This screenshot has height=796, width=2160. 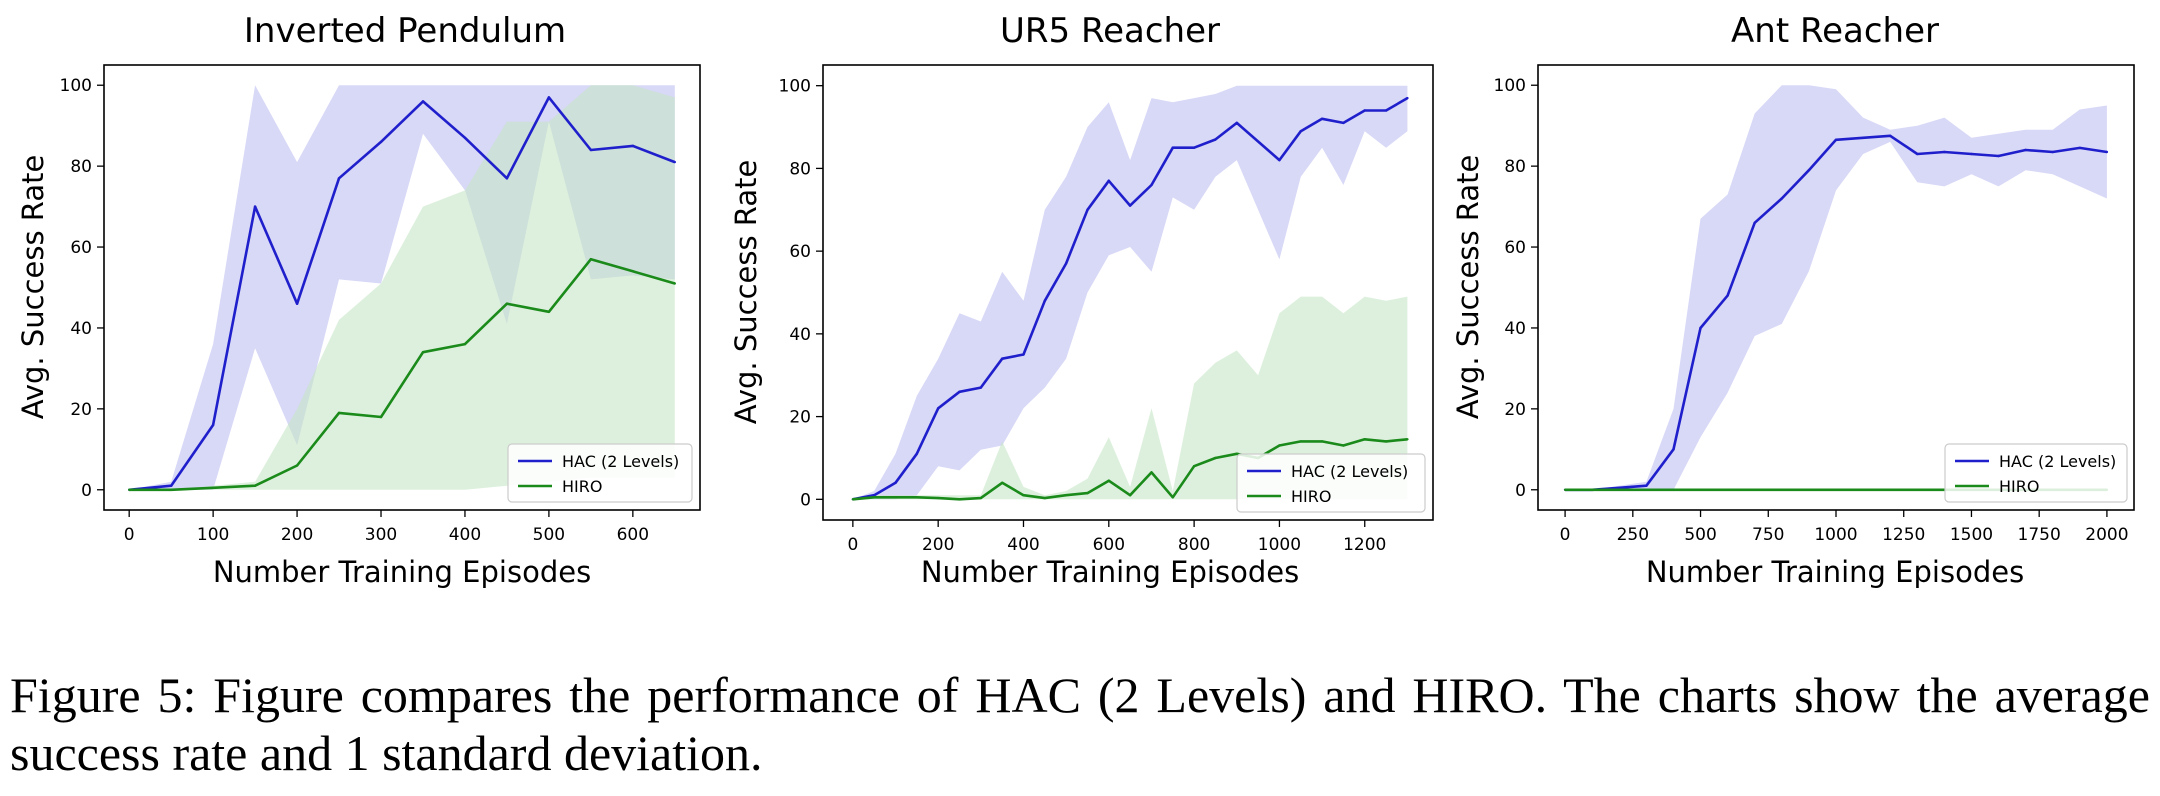 I want to click on y-tick-label: 0, so click(x=805, y=500).